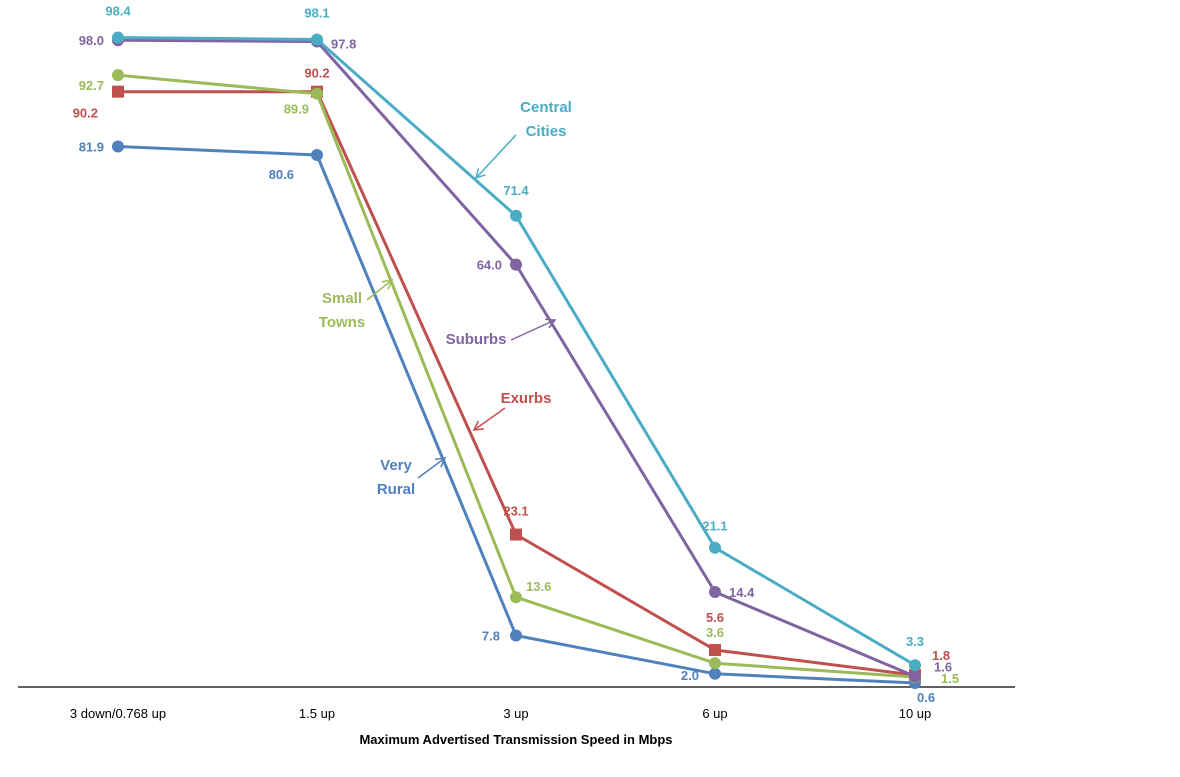  I want to click on series-name-label: Exurbs, so click(526, 398).